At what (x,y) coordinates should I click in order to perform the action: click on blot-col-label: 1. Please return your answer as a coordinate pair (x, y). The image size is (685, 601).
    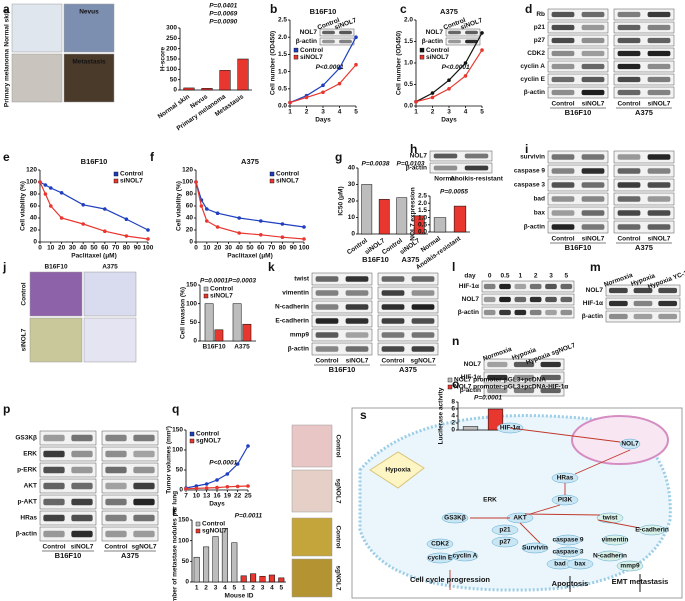
    Looking at the image, I should click on (521, 276).